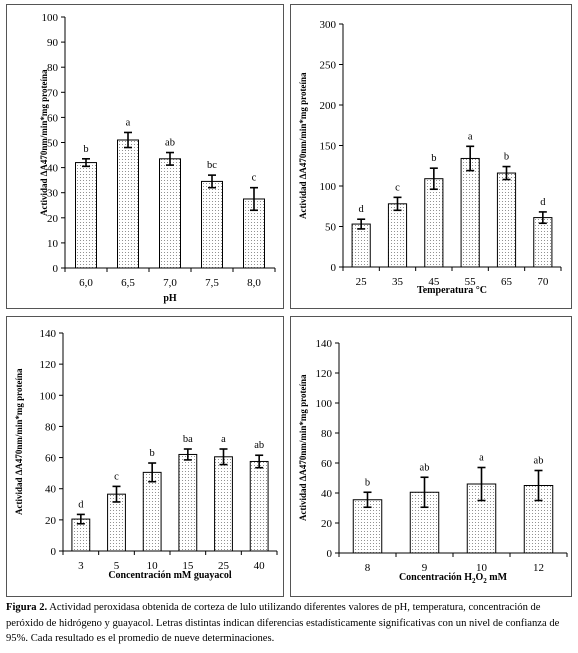 The image size is (578, 653). I want to click on significance-letter: bc, so click(212, 165).